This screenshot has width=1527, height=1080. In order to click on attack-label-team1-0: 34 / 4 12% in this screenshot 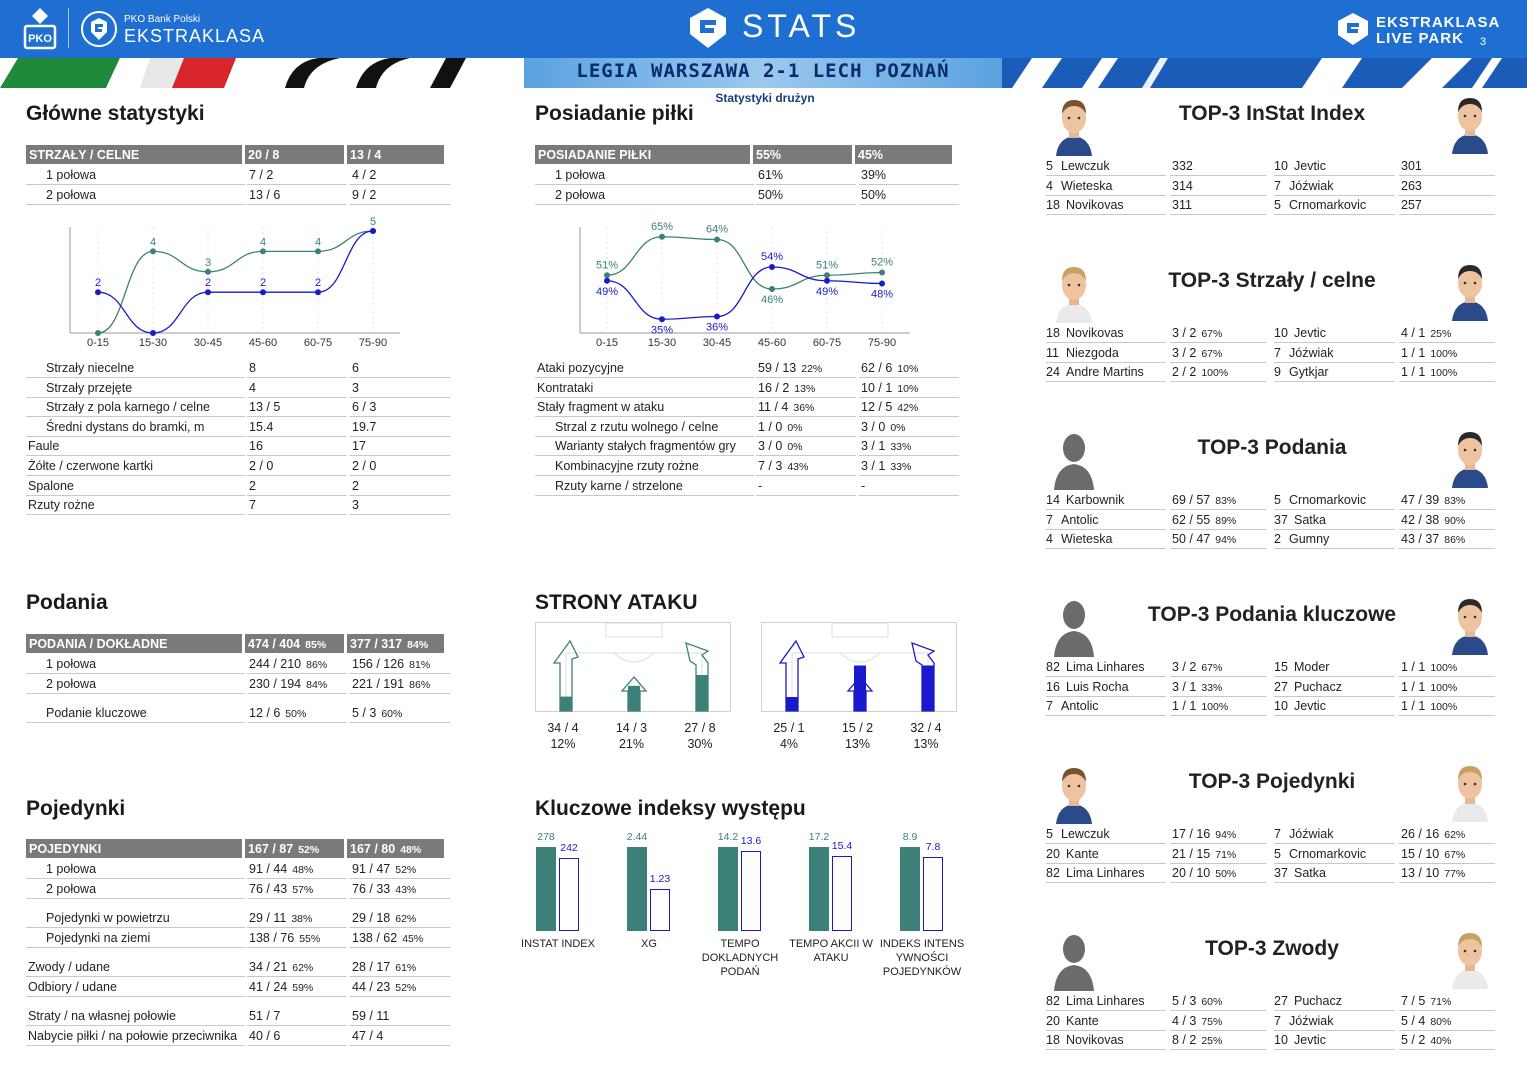, I will do `click(563, 736)`.